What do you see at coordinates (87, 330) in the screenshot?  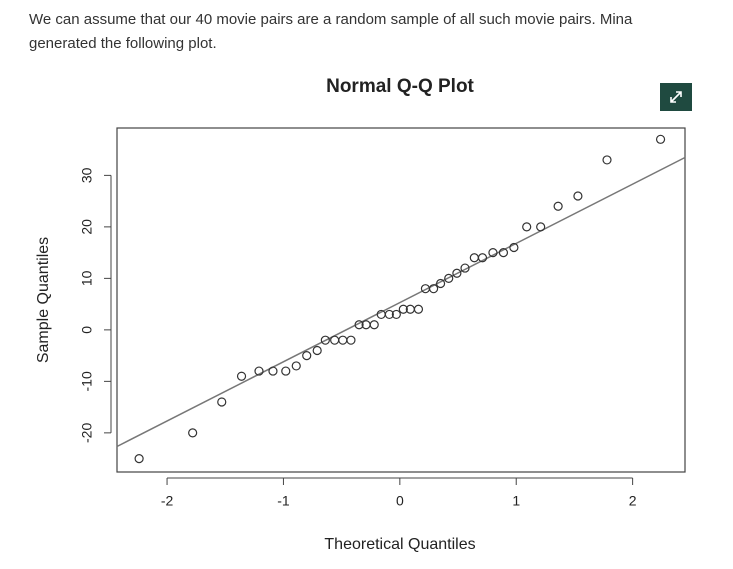 I see `y-tick-label: 0` at bounding box center [87, 330].